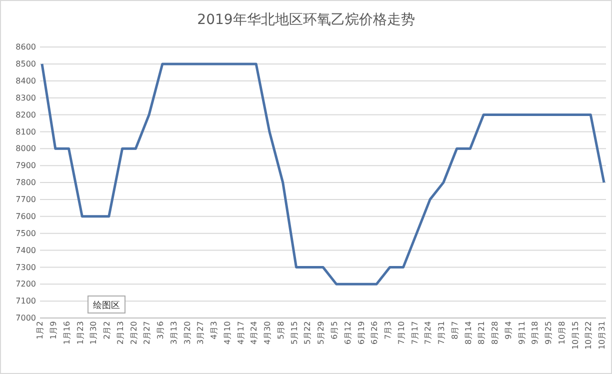  Describe the element at coordinates (187, 332) in the screenshot. I see `x-tick-label: 3月20` at that location.